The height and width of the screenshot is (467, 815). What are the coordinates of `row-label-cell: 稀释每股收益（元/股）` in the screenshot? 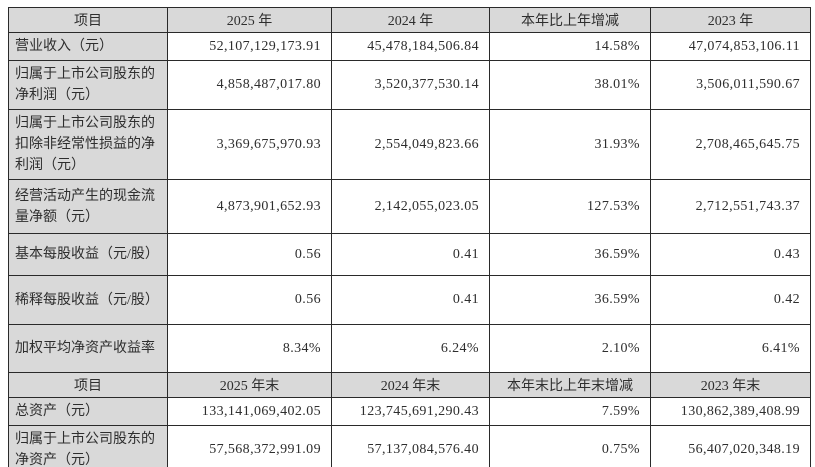 It's located at (88, 300).